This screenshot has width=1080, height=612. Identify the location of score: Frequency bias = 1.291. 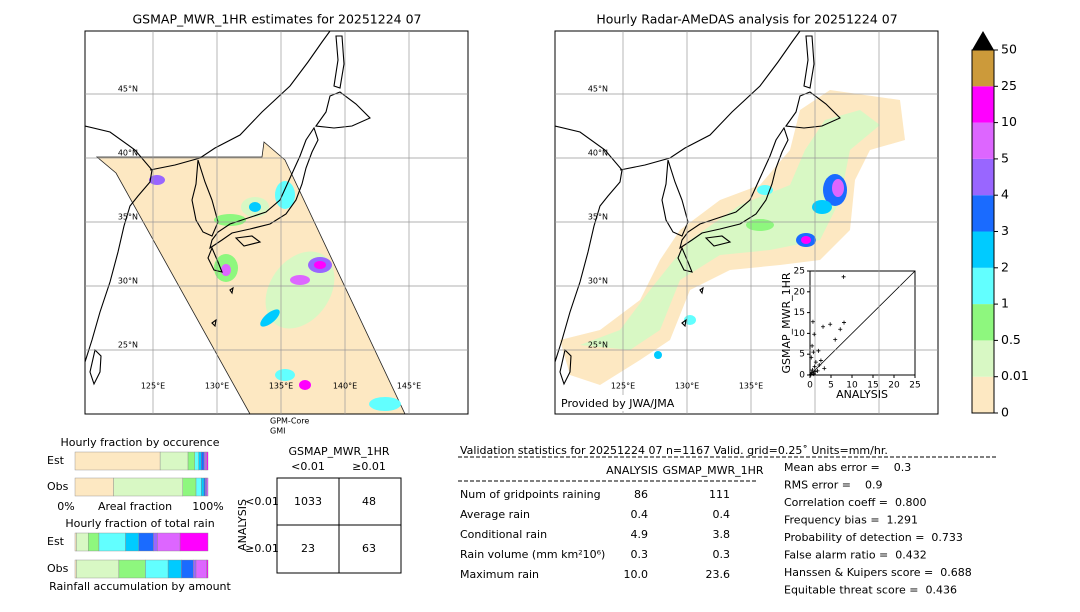
(851, 520).